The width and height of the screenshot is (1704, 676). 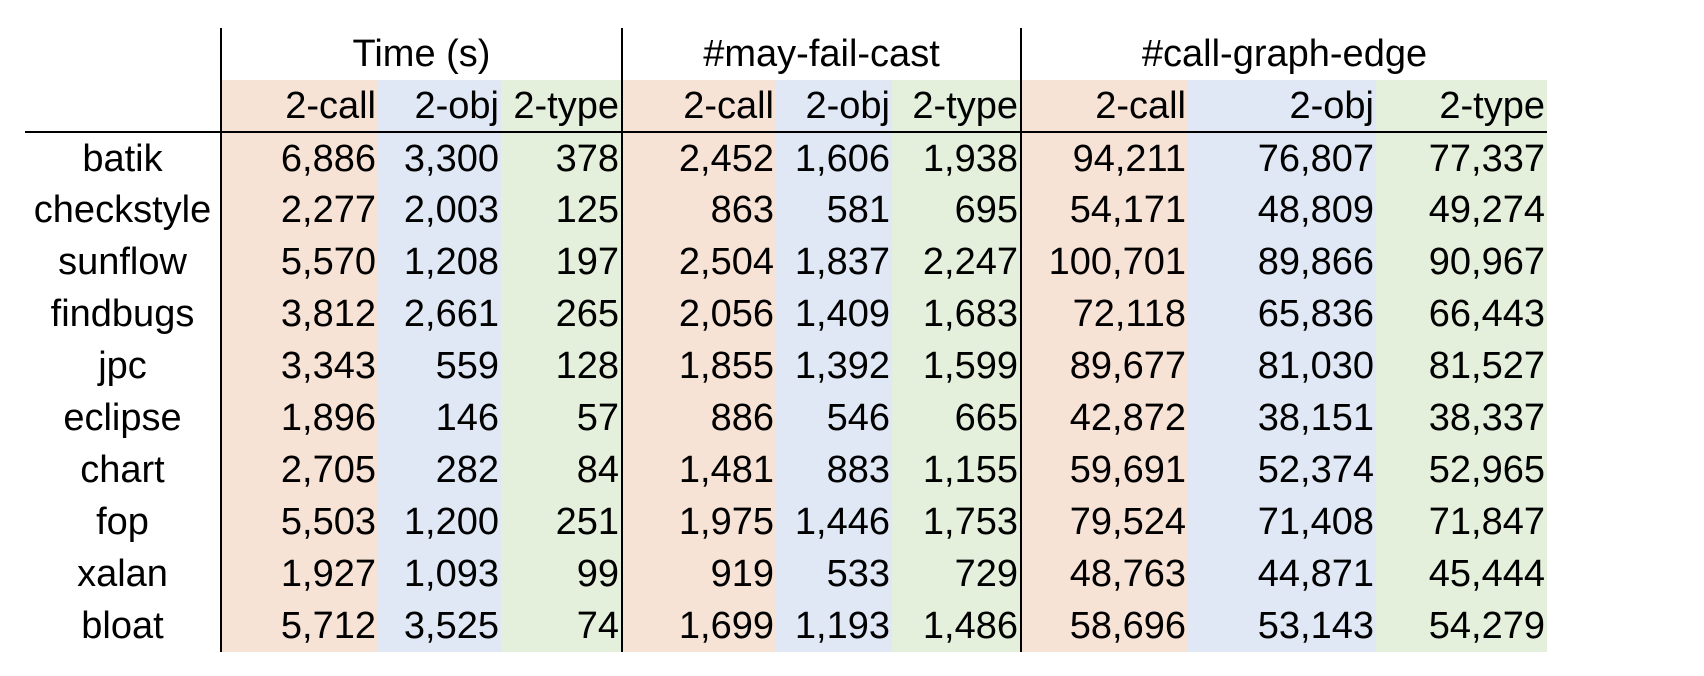 I want to click on cell-time-2-type: 84, so click(x=561, y=470).